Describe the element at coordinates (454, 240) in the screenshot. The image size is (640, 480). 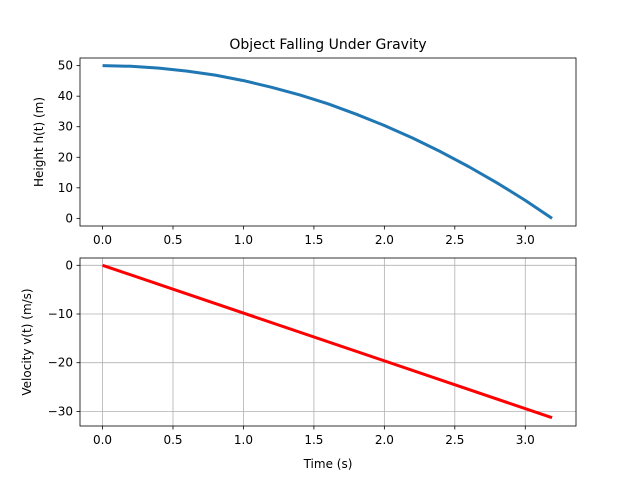
I see `height-x-tick-label: 2.5` at that location.